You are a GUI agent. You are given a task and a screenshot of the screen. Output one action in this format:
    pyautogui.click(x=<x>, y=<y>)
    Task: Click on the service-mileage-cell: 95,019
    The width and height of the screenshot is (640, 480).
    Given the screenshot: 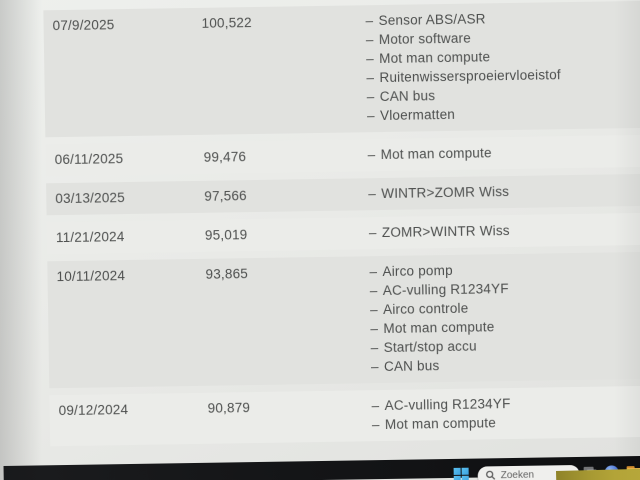 What is the action you would take?
    pyautogui.click(x=226, y=235)
    